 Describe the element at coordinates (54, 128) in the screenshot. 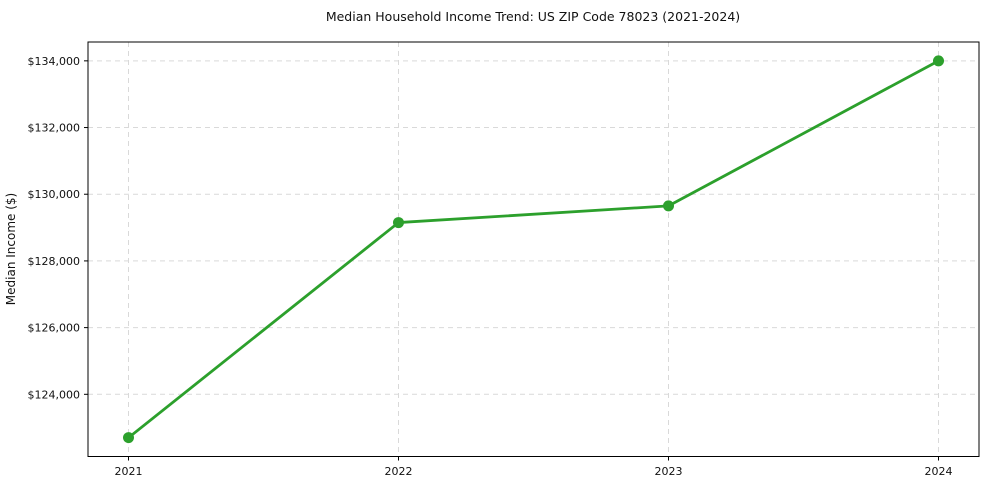

I see `y-tick-label: $132,000` at that location.